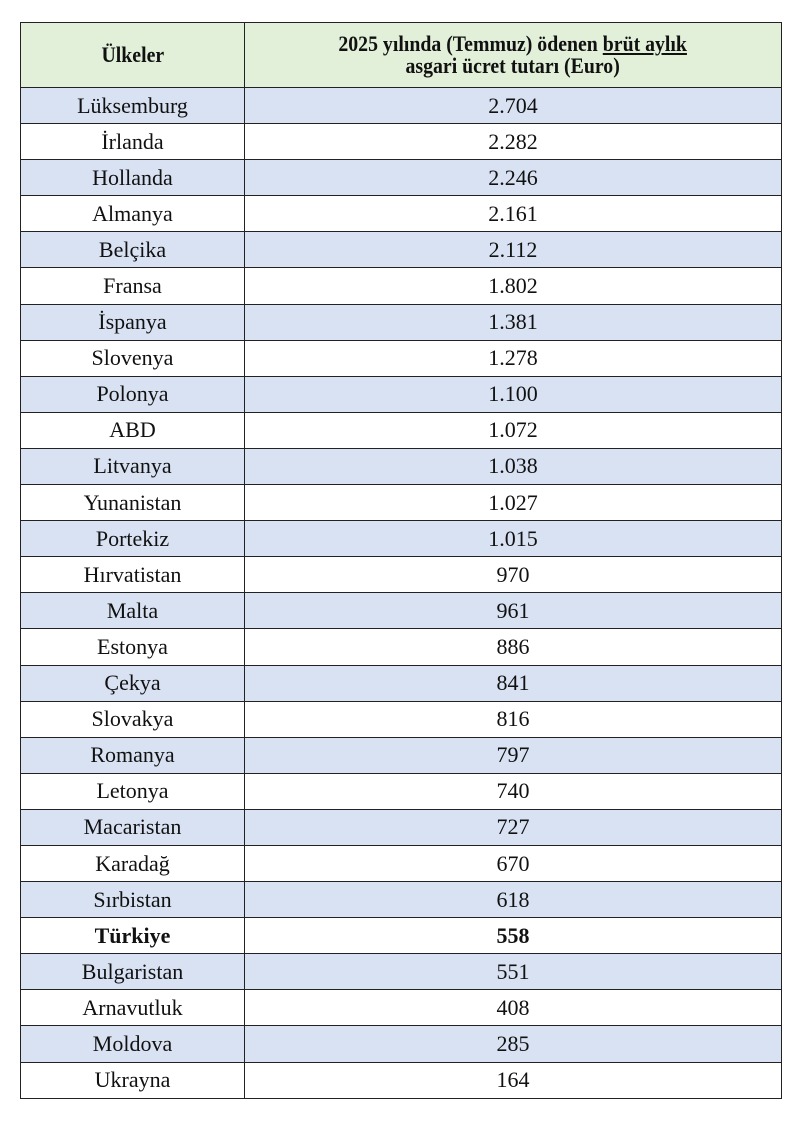  I want to click on country-cell: Malta, so click(132, 611).